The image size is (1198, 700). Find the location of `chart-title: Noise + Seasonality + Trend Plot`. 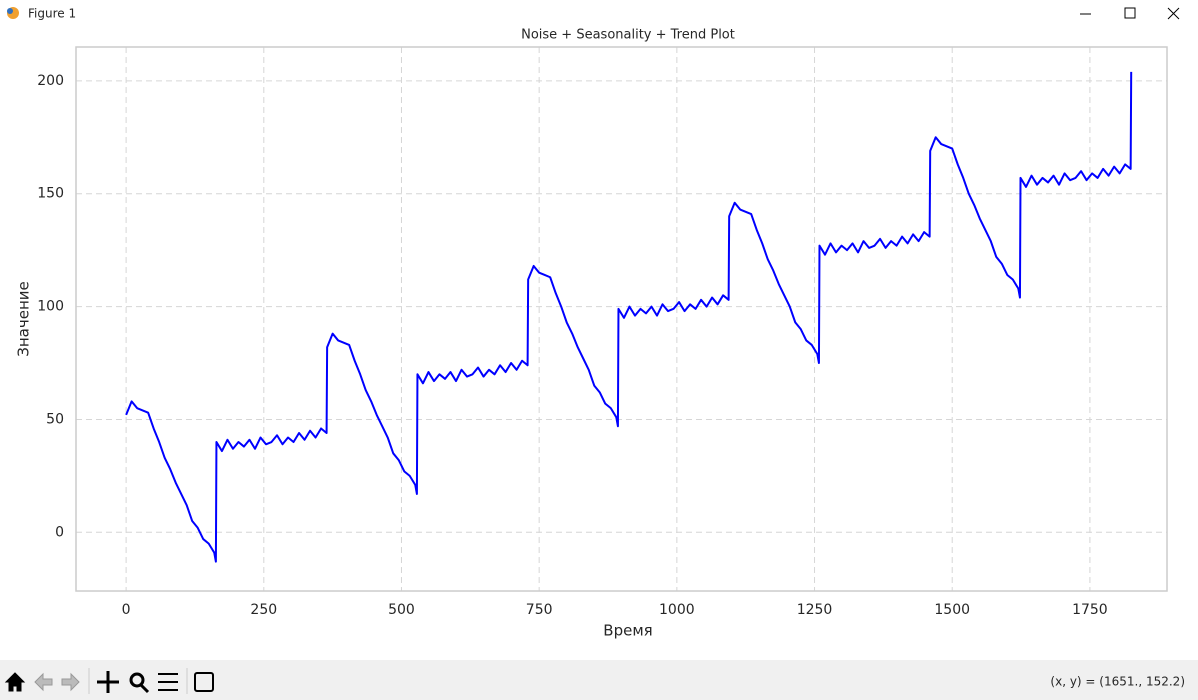

chart-title: Noise + Seasonality + Trend Plot is located at coordinates (628, 35).